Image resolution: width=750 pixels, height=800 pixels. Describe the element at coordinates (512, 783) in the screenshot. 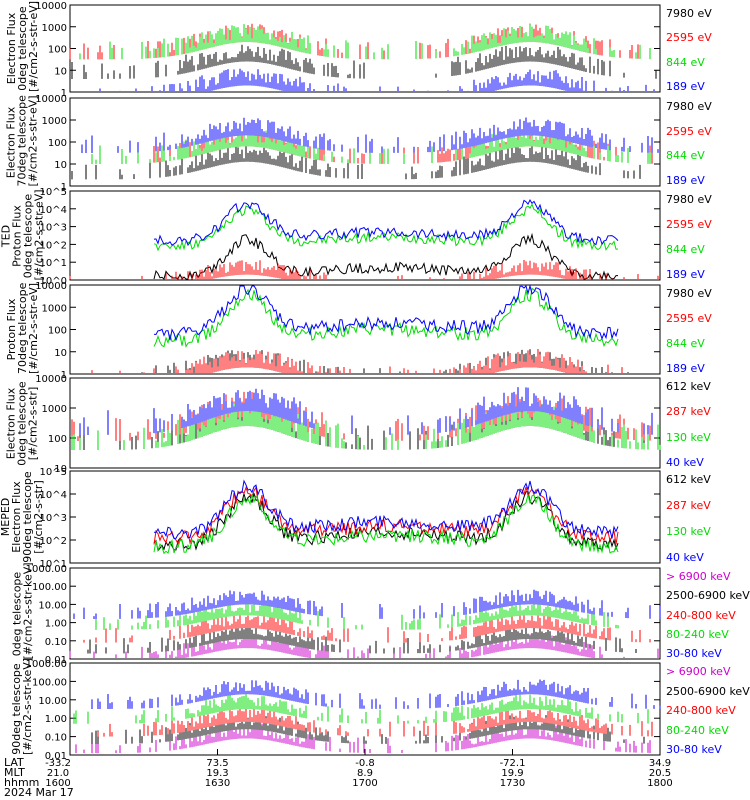

I see `x-tick-label: 1730` at that location.